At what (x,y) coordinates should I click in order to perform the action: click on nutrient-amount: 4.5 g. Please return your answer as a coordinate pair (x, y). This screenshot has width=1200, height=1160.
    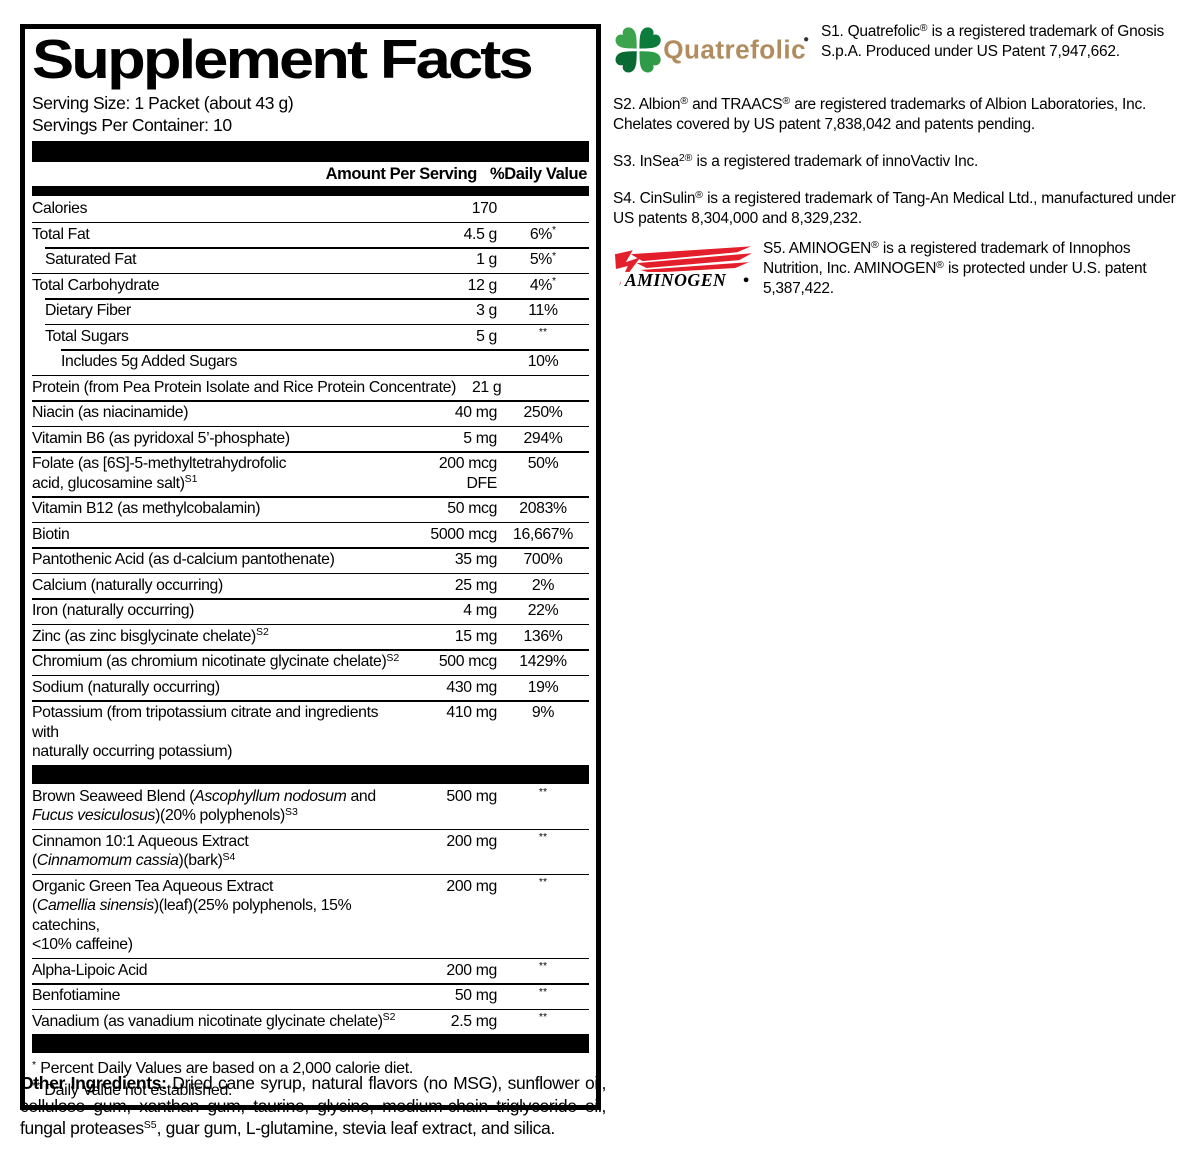
    Looking at the image, I should click on (480, 234).